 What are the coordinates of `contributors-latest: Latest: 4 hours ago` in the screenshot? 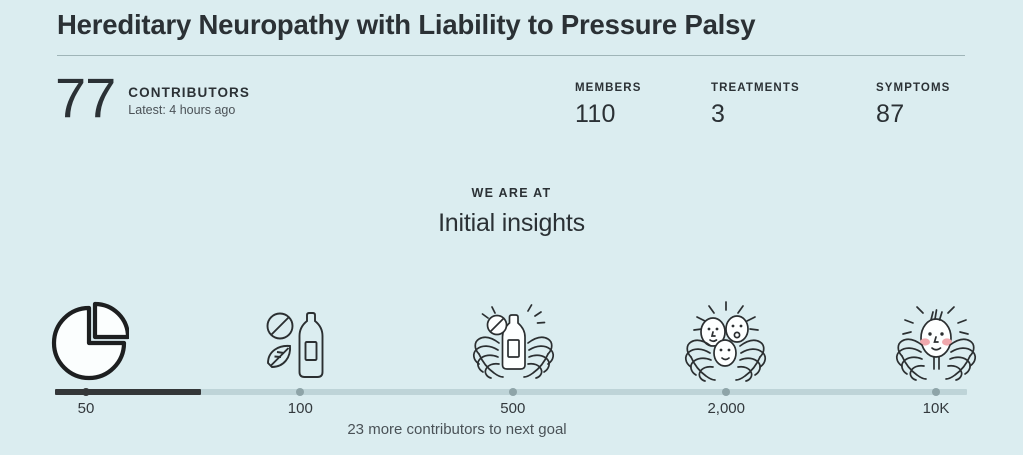 It's located at (182, 110).